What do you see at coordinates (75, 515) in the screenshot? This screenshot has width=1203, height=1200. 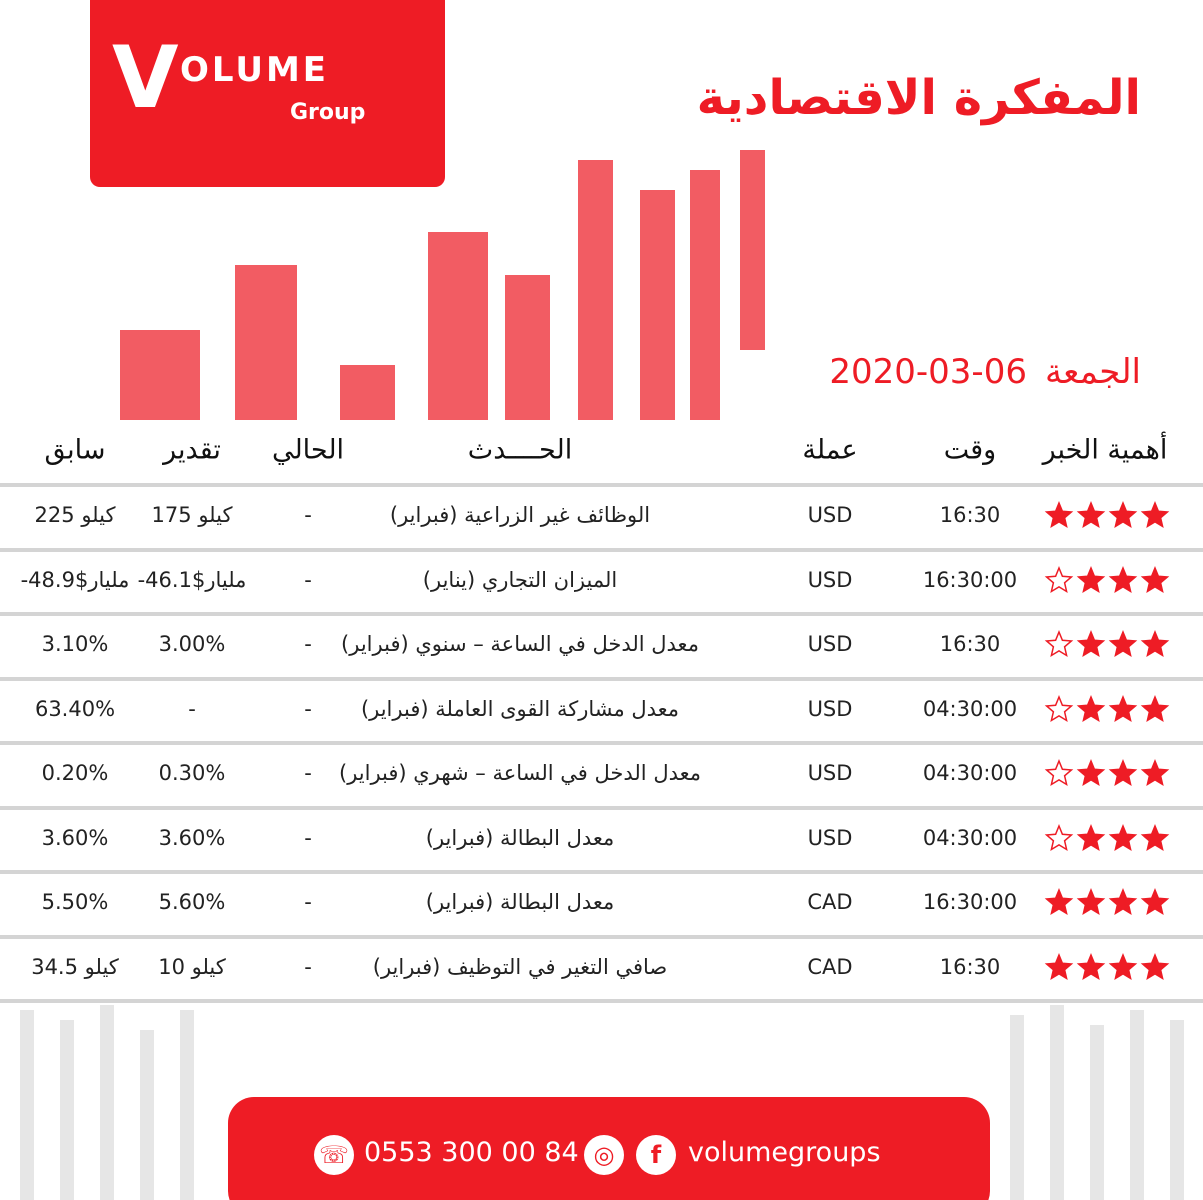 I see `previous-cell: 225 كيلو` at bounding box center [75, 515].